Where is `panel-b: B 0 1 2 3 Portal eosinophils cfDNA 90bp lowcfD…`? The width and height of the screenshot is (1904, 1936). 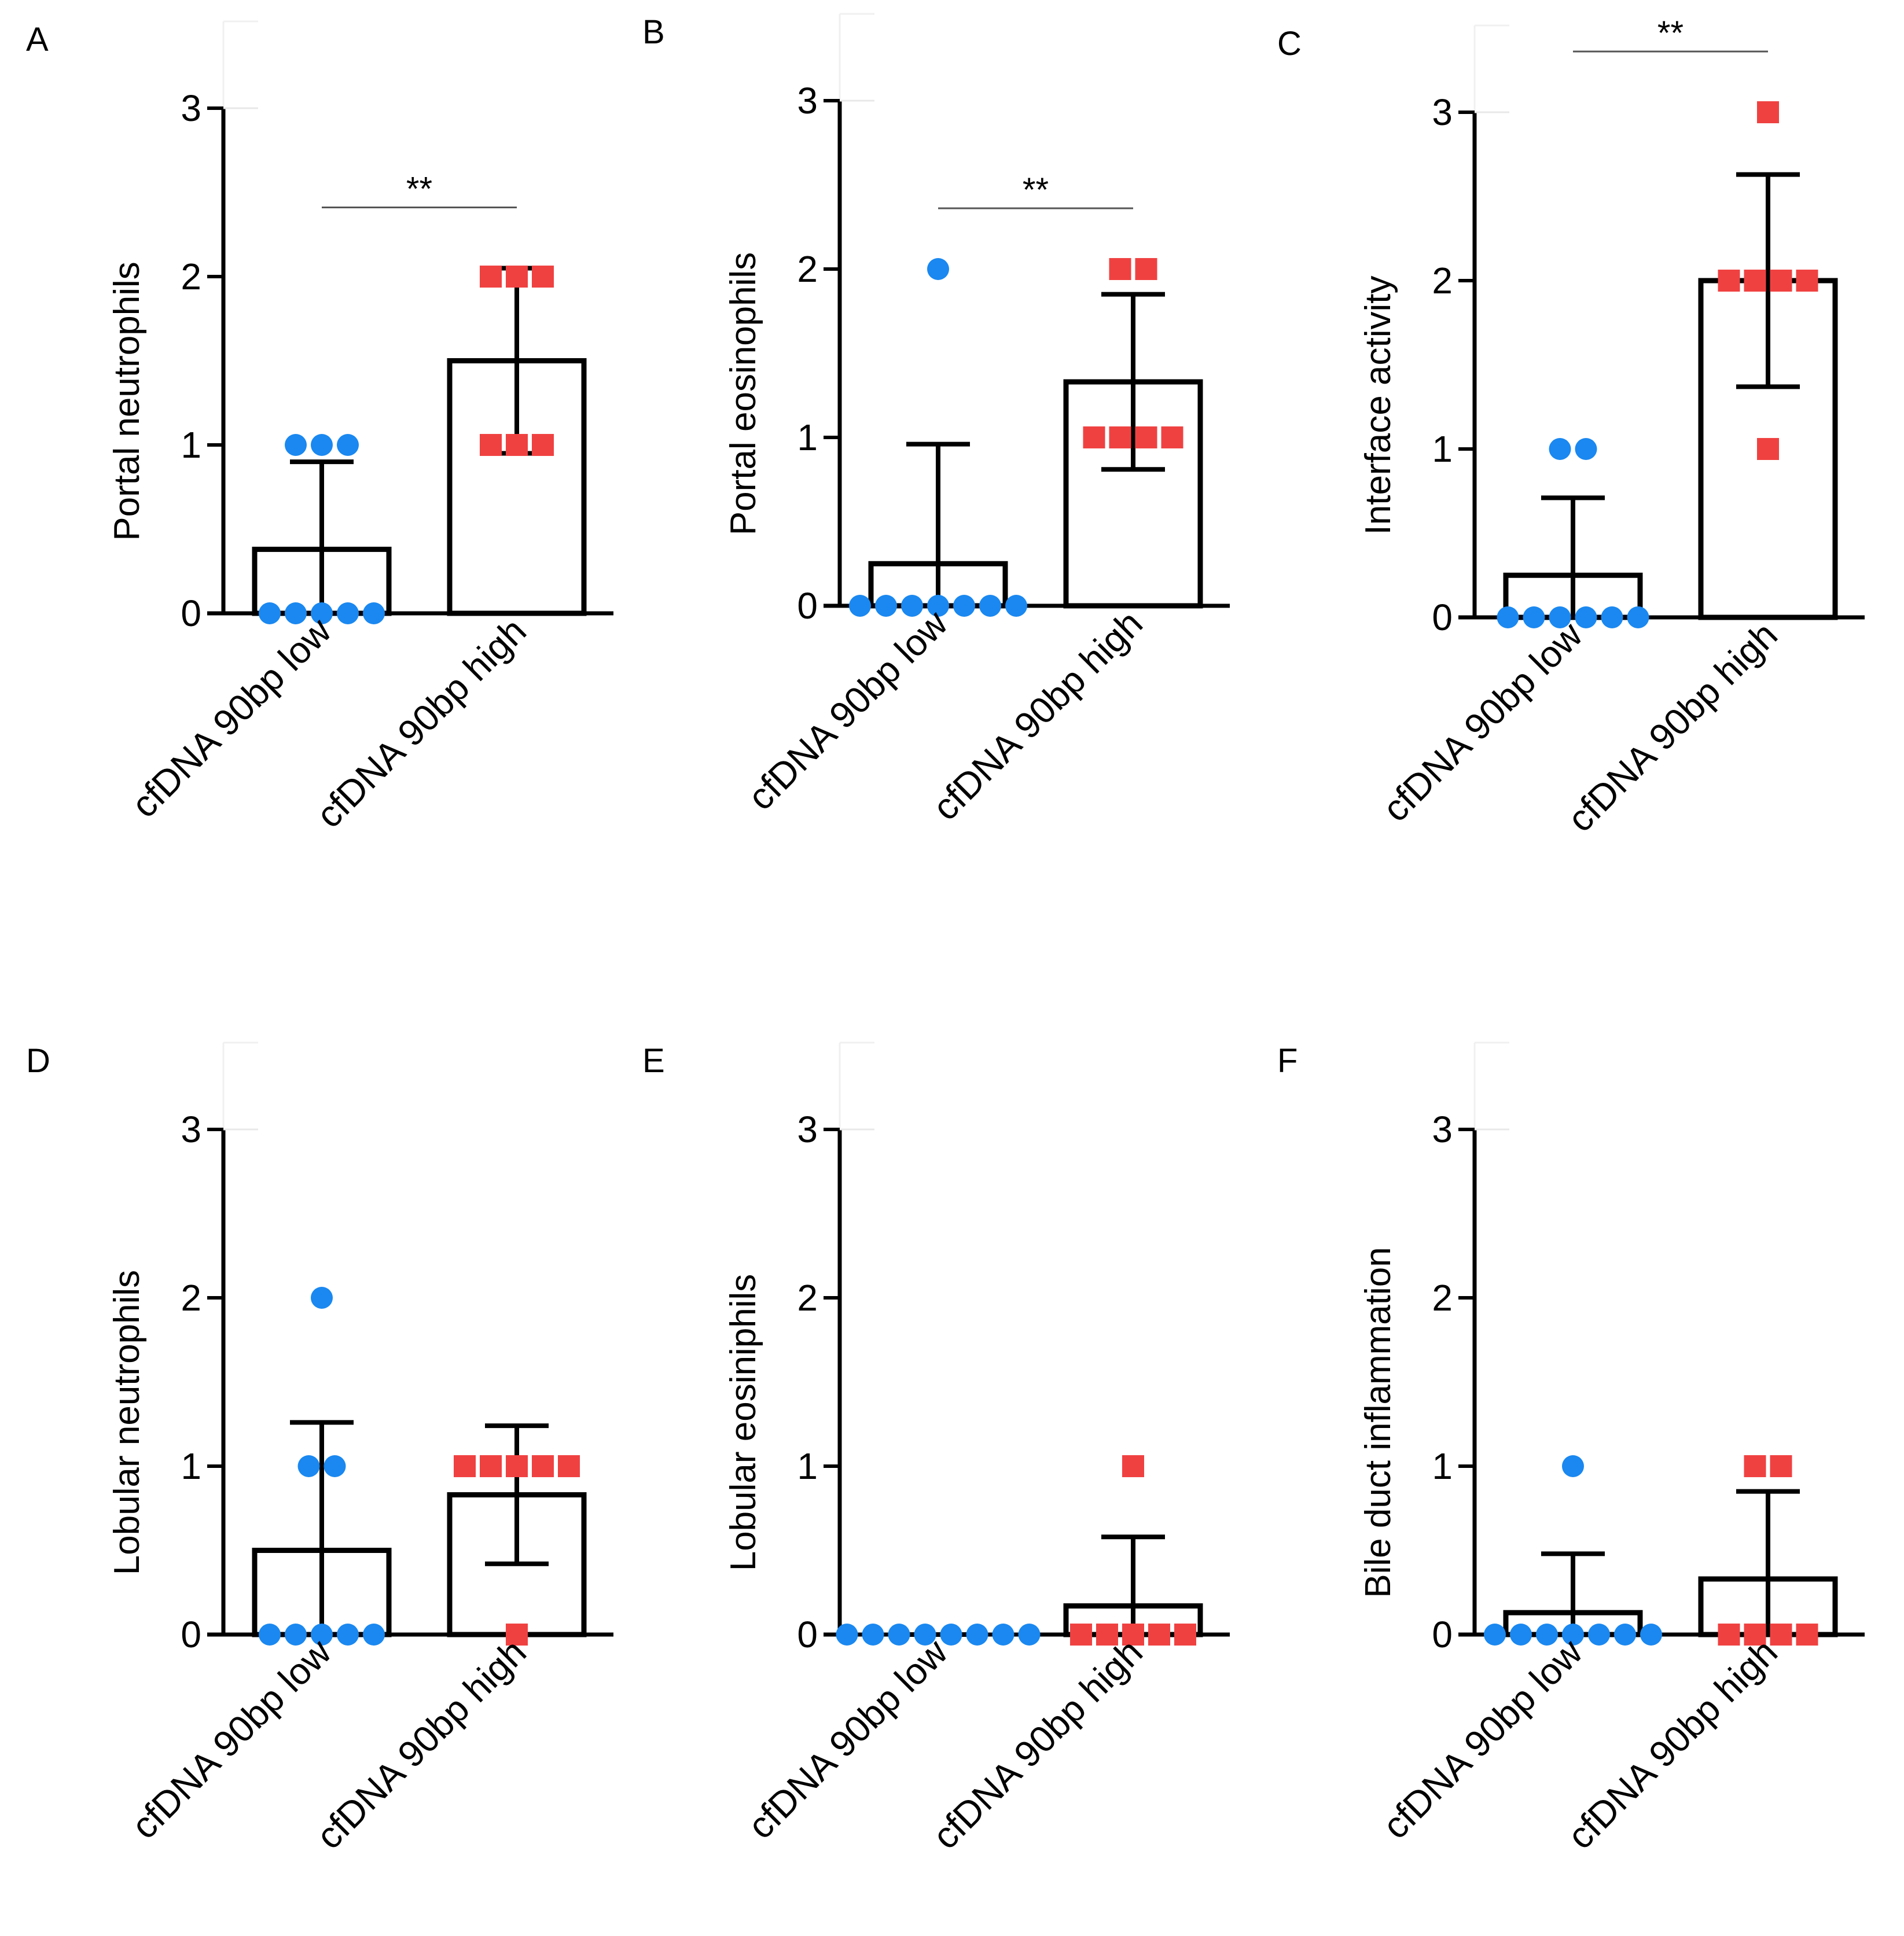
panel-b: B 0 1 2 3 Portal eosinophils cfDNA 90bp lowcfD… is located at coordinates (936, 421).